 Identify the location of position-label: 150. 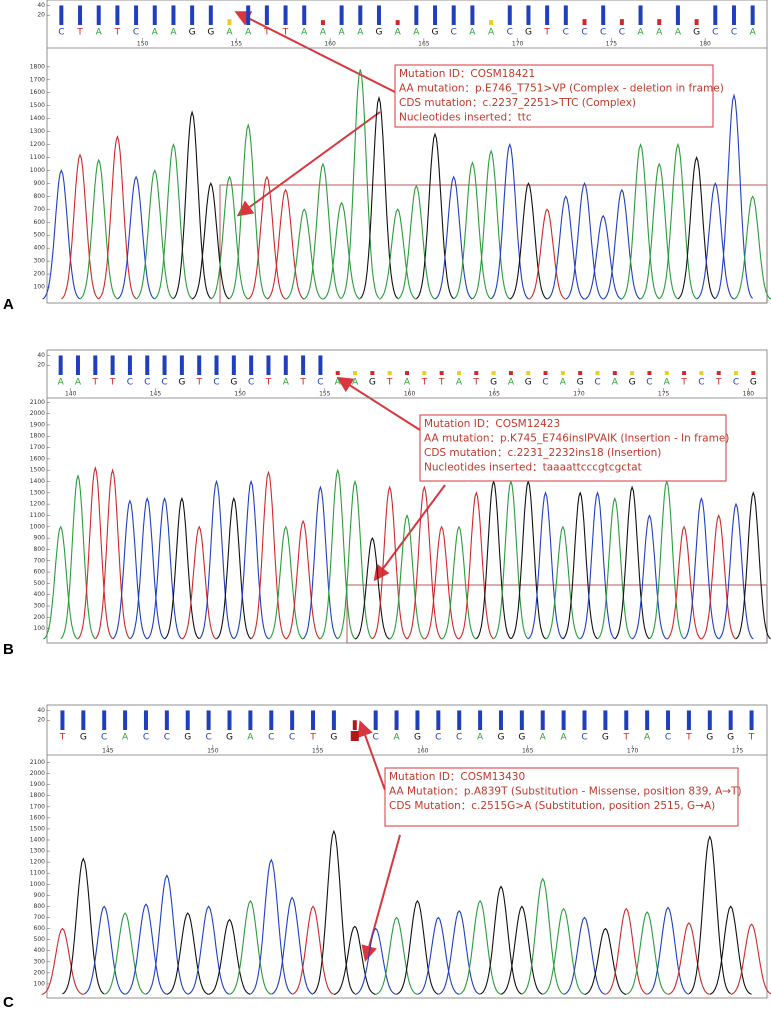
(143, 44).